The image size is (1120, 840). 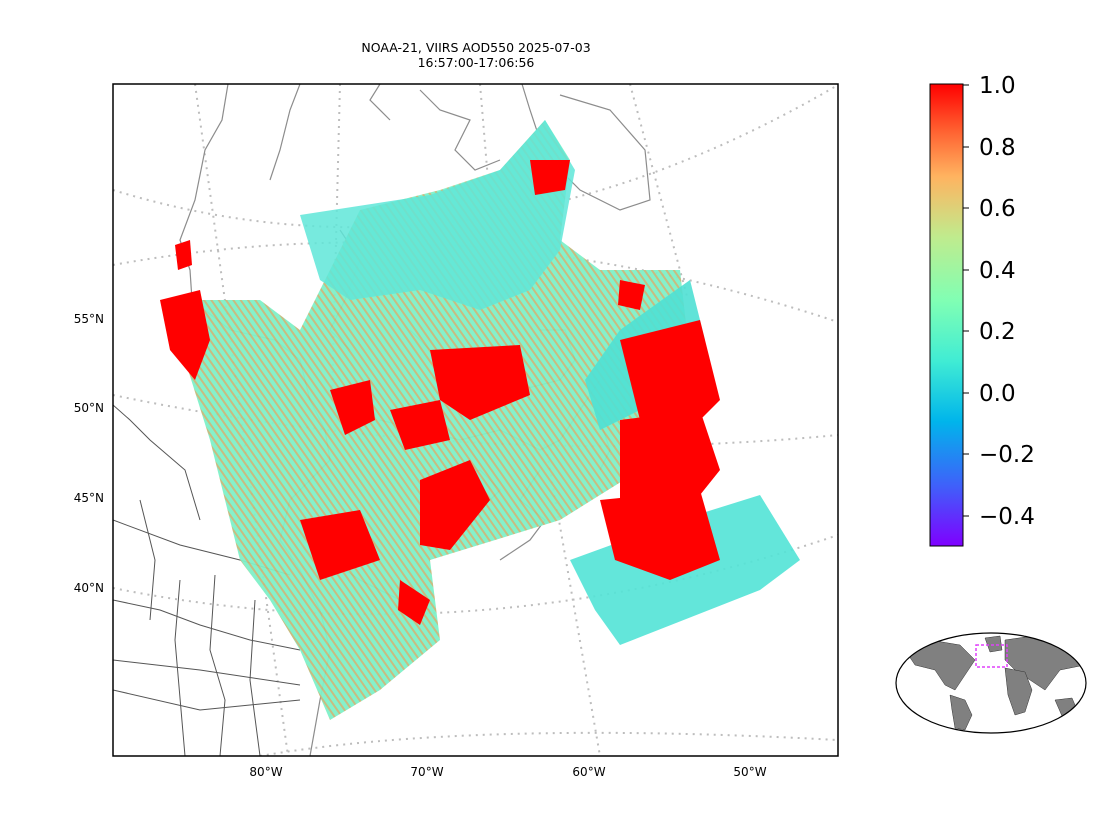 I want to click on lat-label-40: 40°N, so click(x=89, y=588).